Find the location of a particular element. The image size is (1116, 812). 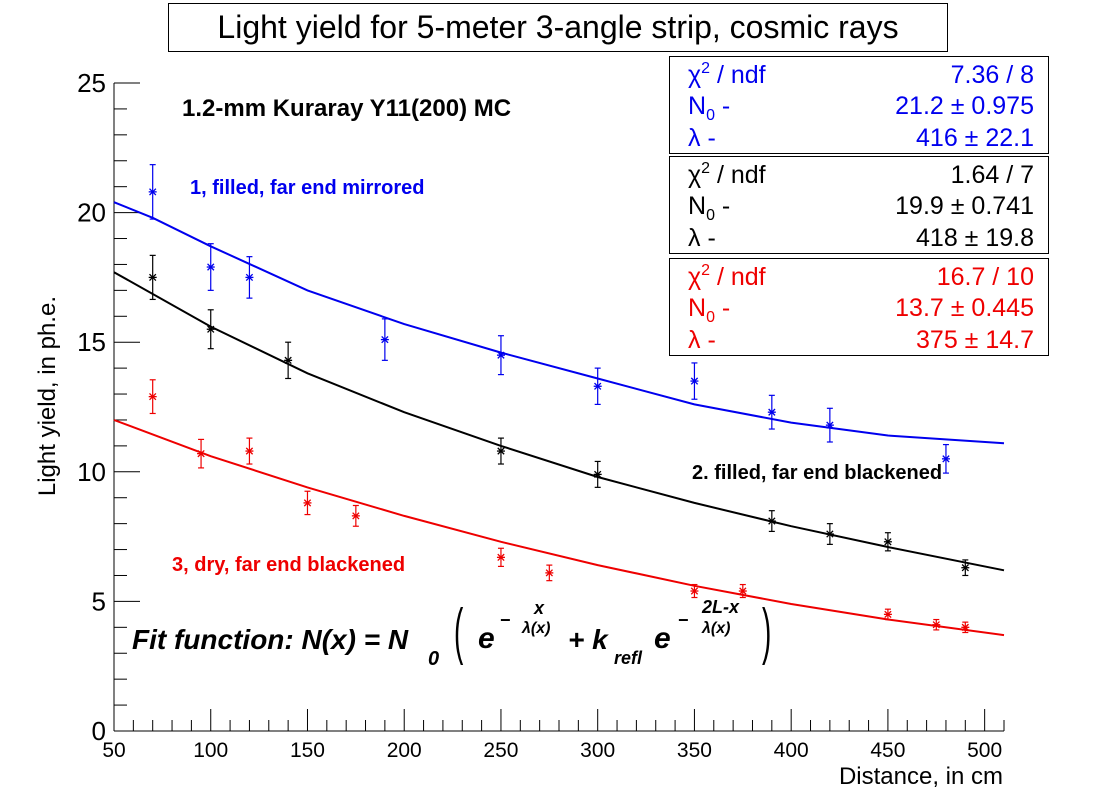

y-tick-label: 15 is located at coordinates (91, 342).